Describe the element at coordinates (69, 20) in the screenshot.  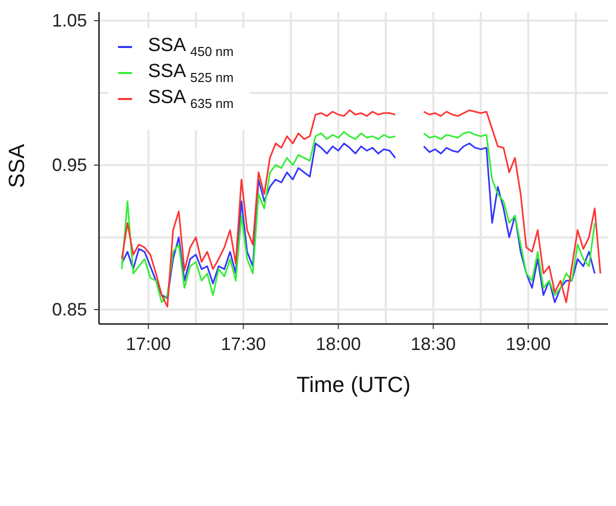
I see `y-tick-label: 1.05` at that location.